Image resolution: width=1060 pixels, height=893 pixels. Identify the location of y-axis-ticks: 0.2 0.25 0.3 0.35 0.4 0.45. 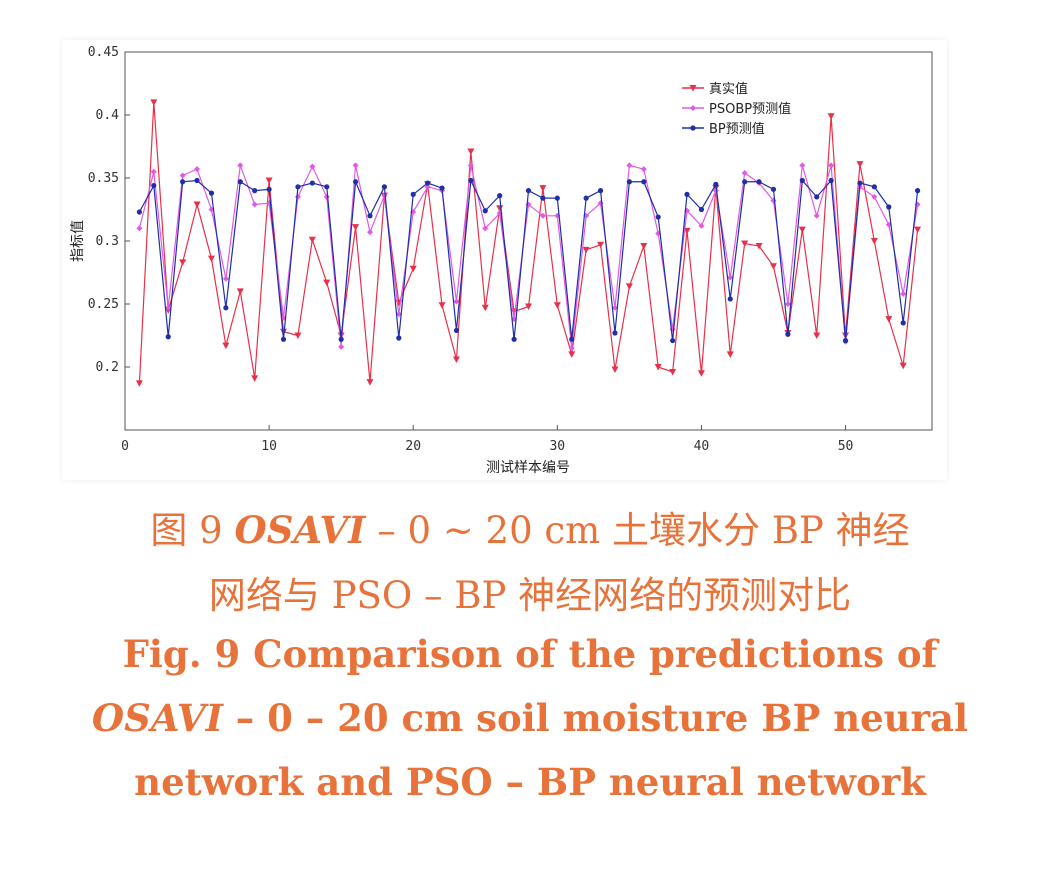
(109, 210).